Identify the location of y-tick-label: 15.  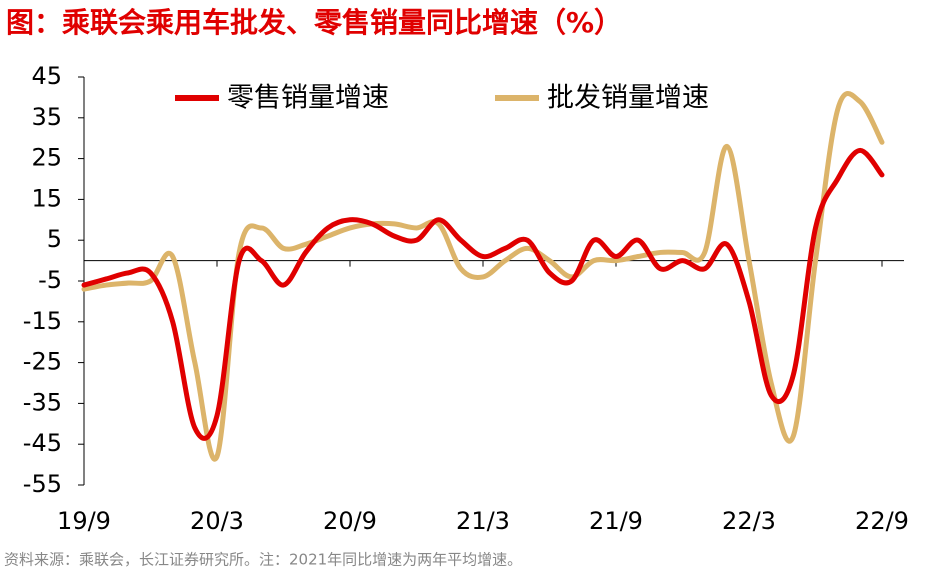
(46, 198).